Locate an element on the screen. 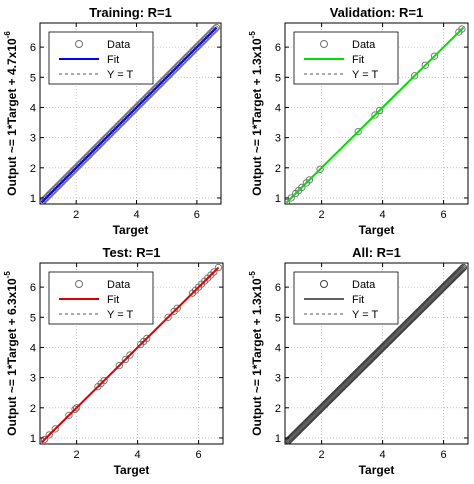 This screenshot has width=474, height=484. validation-y-tick-label: 1 is located at coordinates (278, 199).